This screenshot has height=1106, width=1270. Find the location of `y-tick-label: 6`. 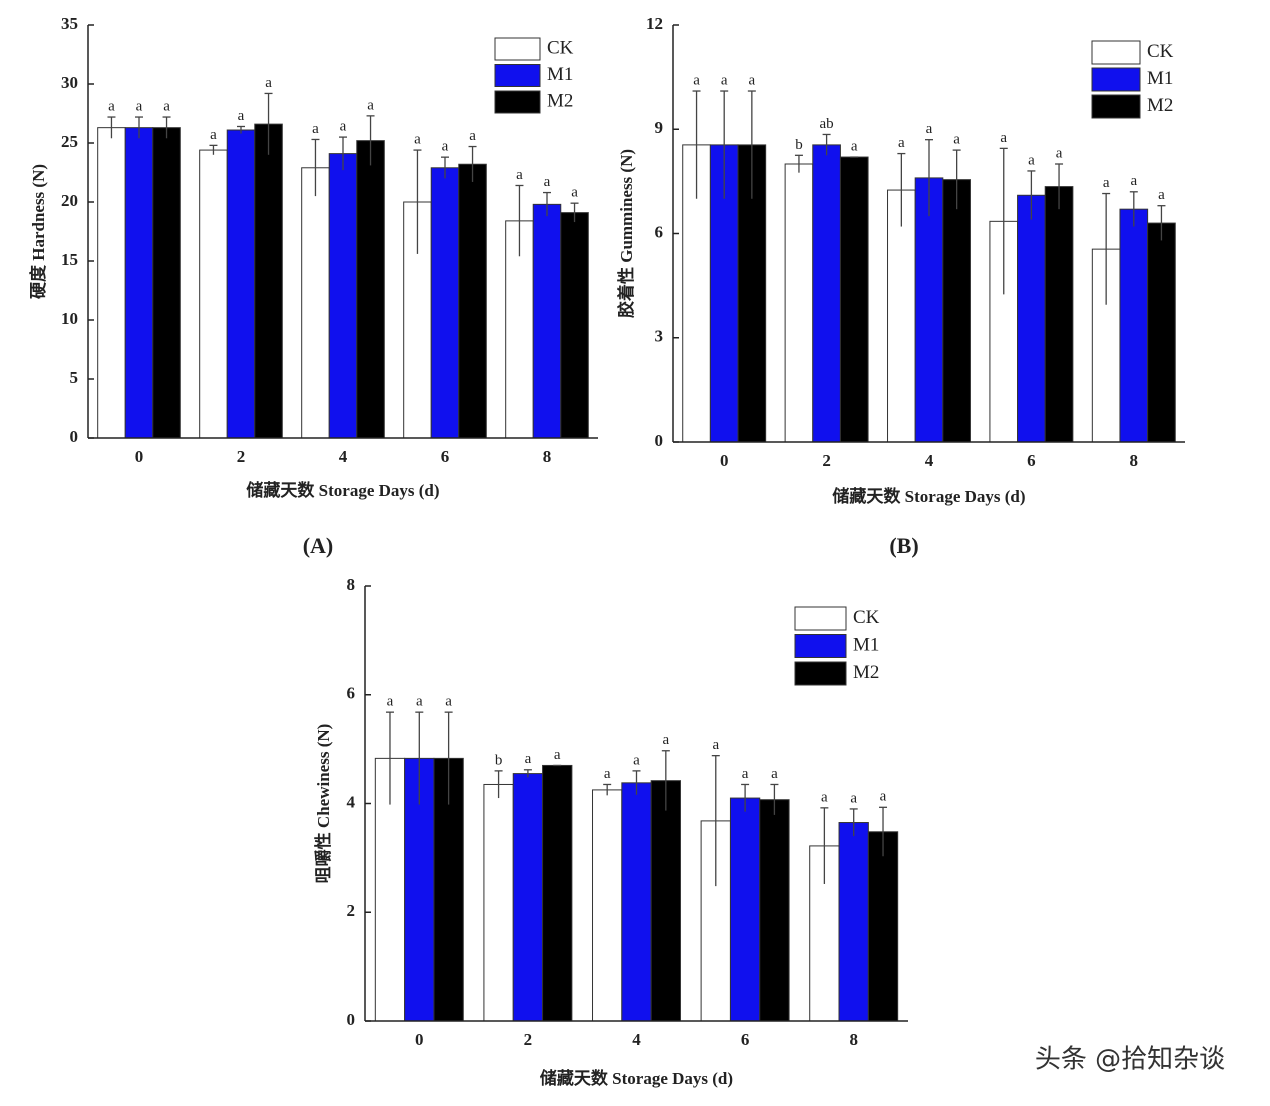

y-tick-label: 6 is located at coordinates (659, 231).